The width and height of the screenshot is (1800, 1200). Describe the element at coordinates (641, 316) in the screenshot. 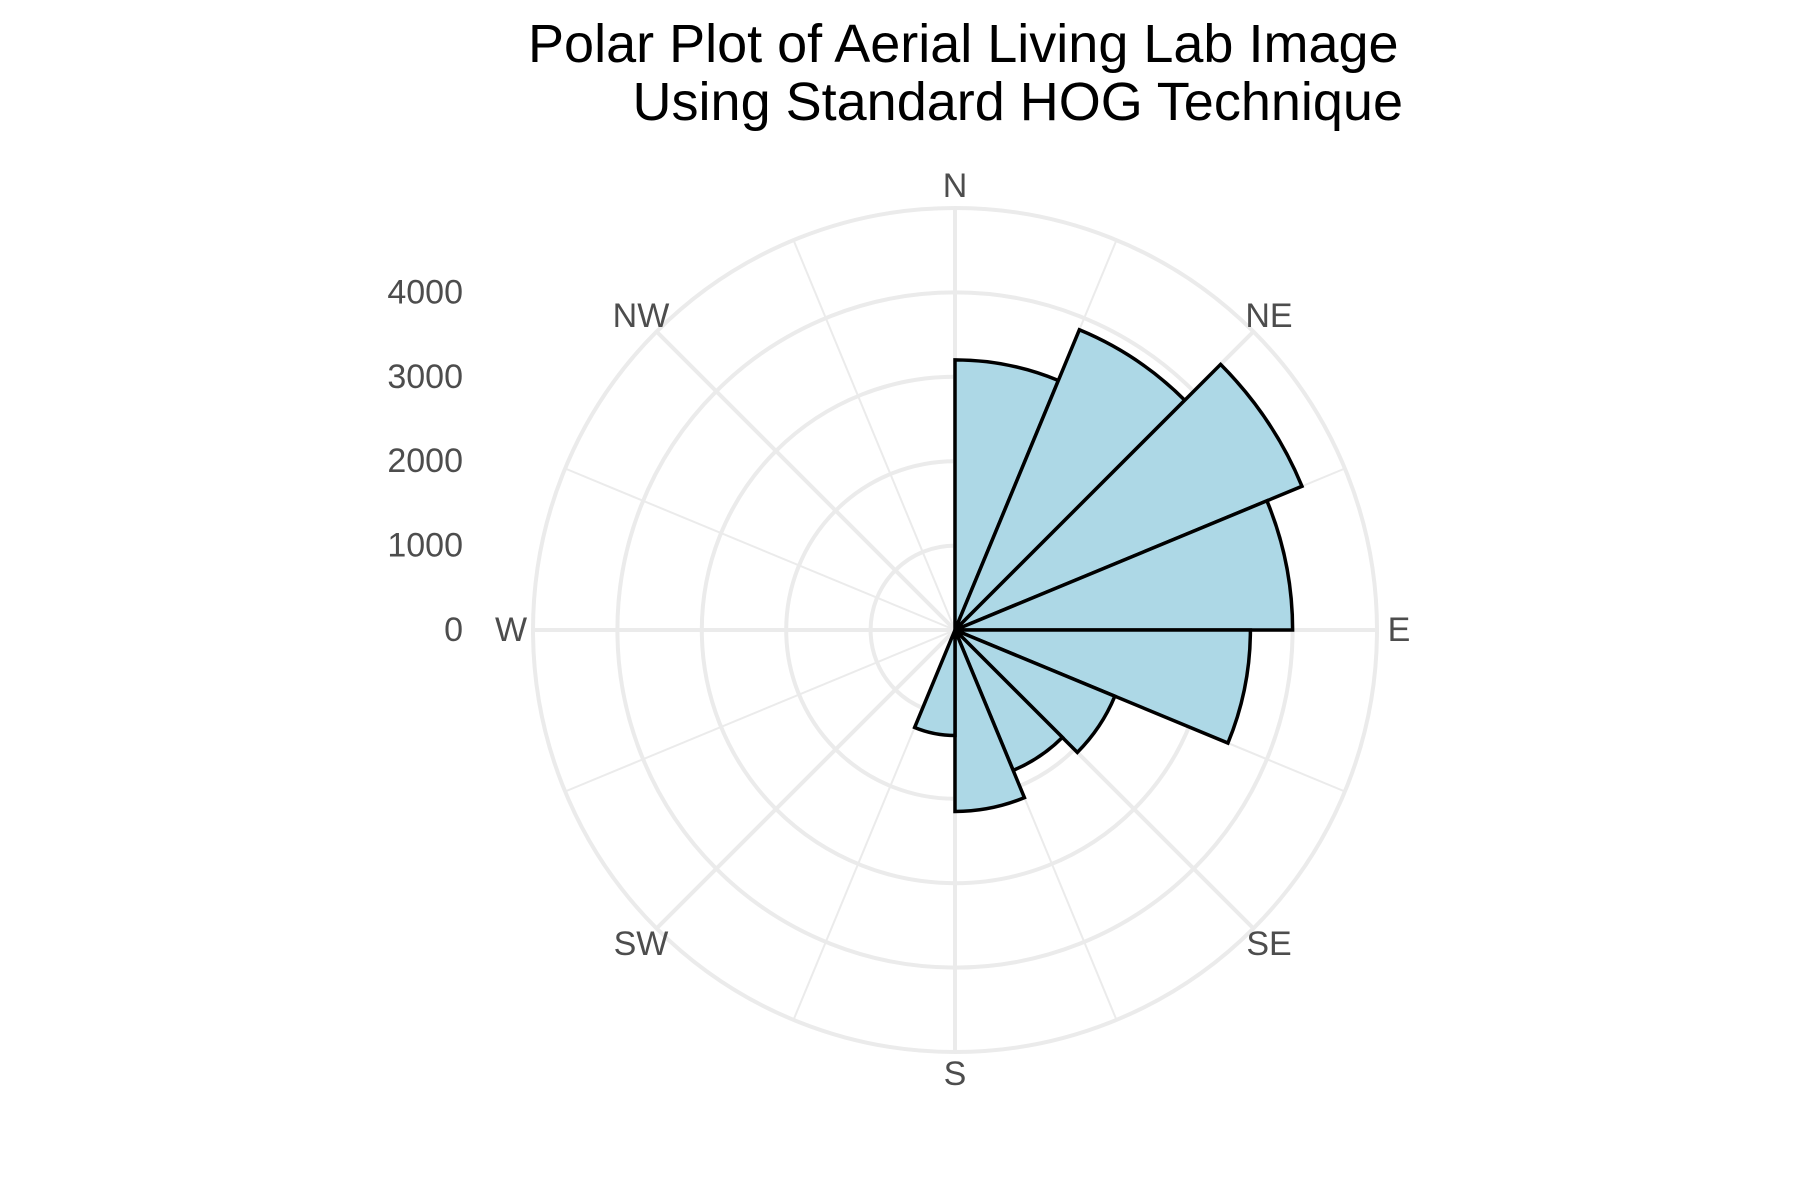

I see `direction-label: NW` at that location.